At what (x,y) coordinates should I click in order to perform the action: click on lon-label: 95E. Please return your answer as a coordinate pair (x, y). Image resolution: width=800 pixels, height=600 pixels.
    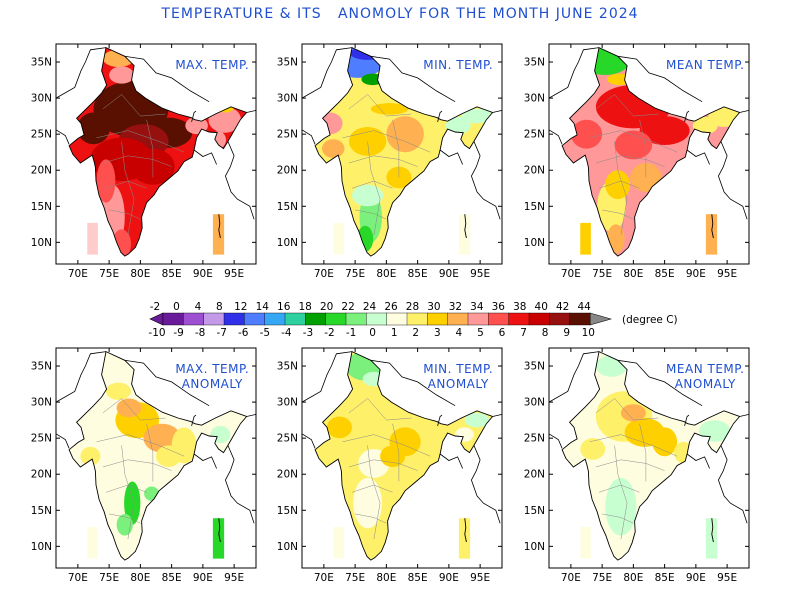
    Looking at the image, I should click on (727, 578).